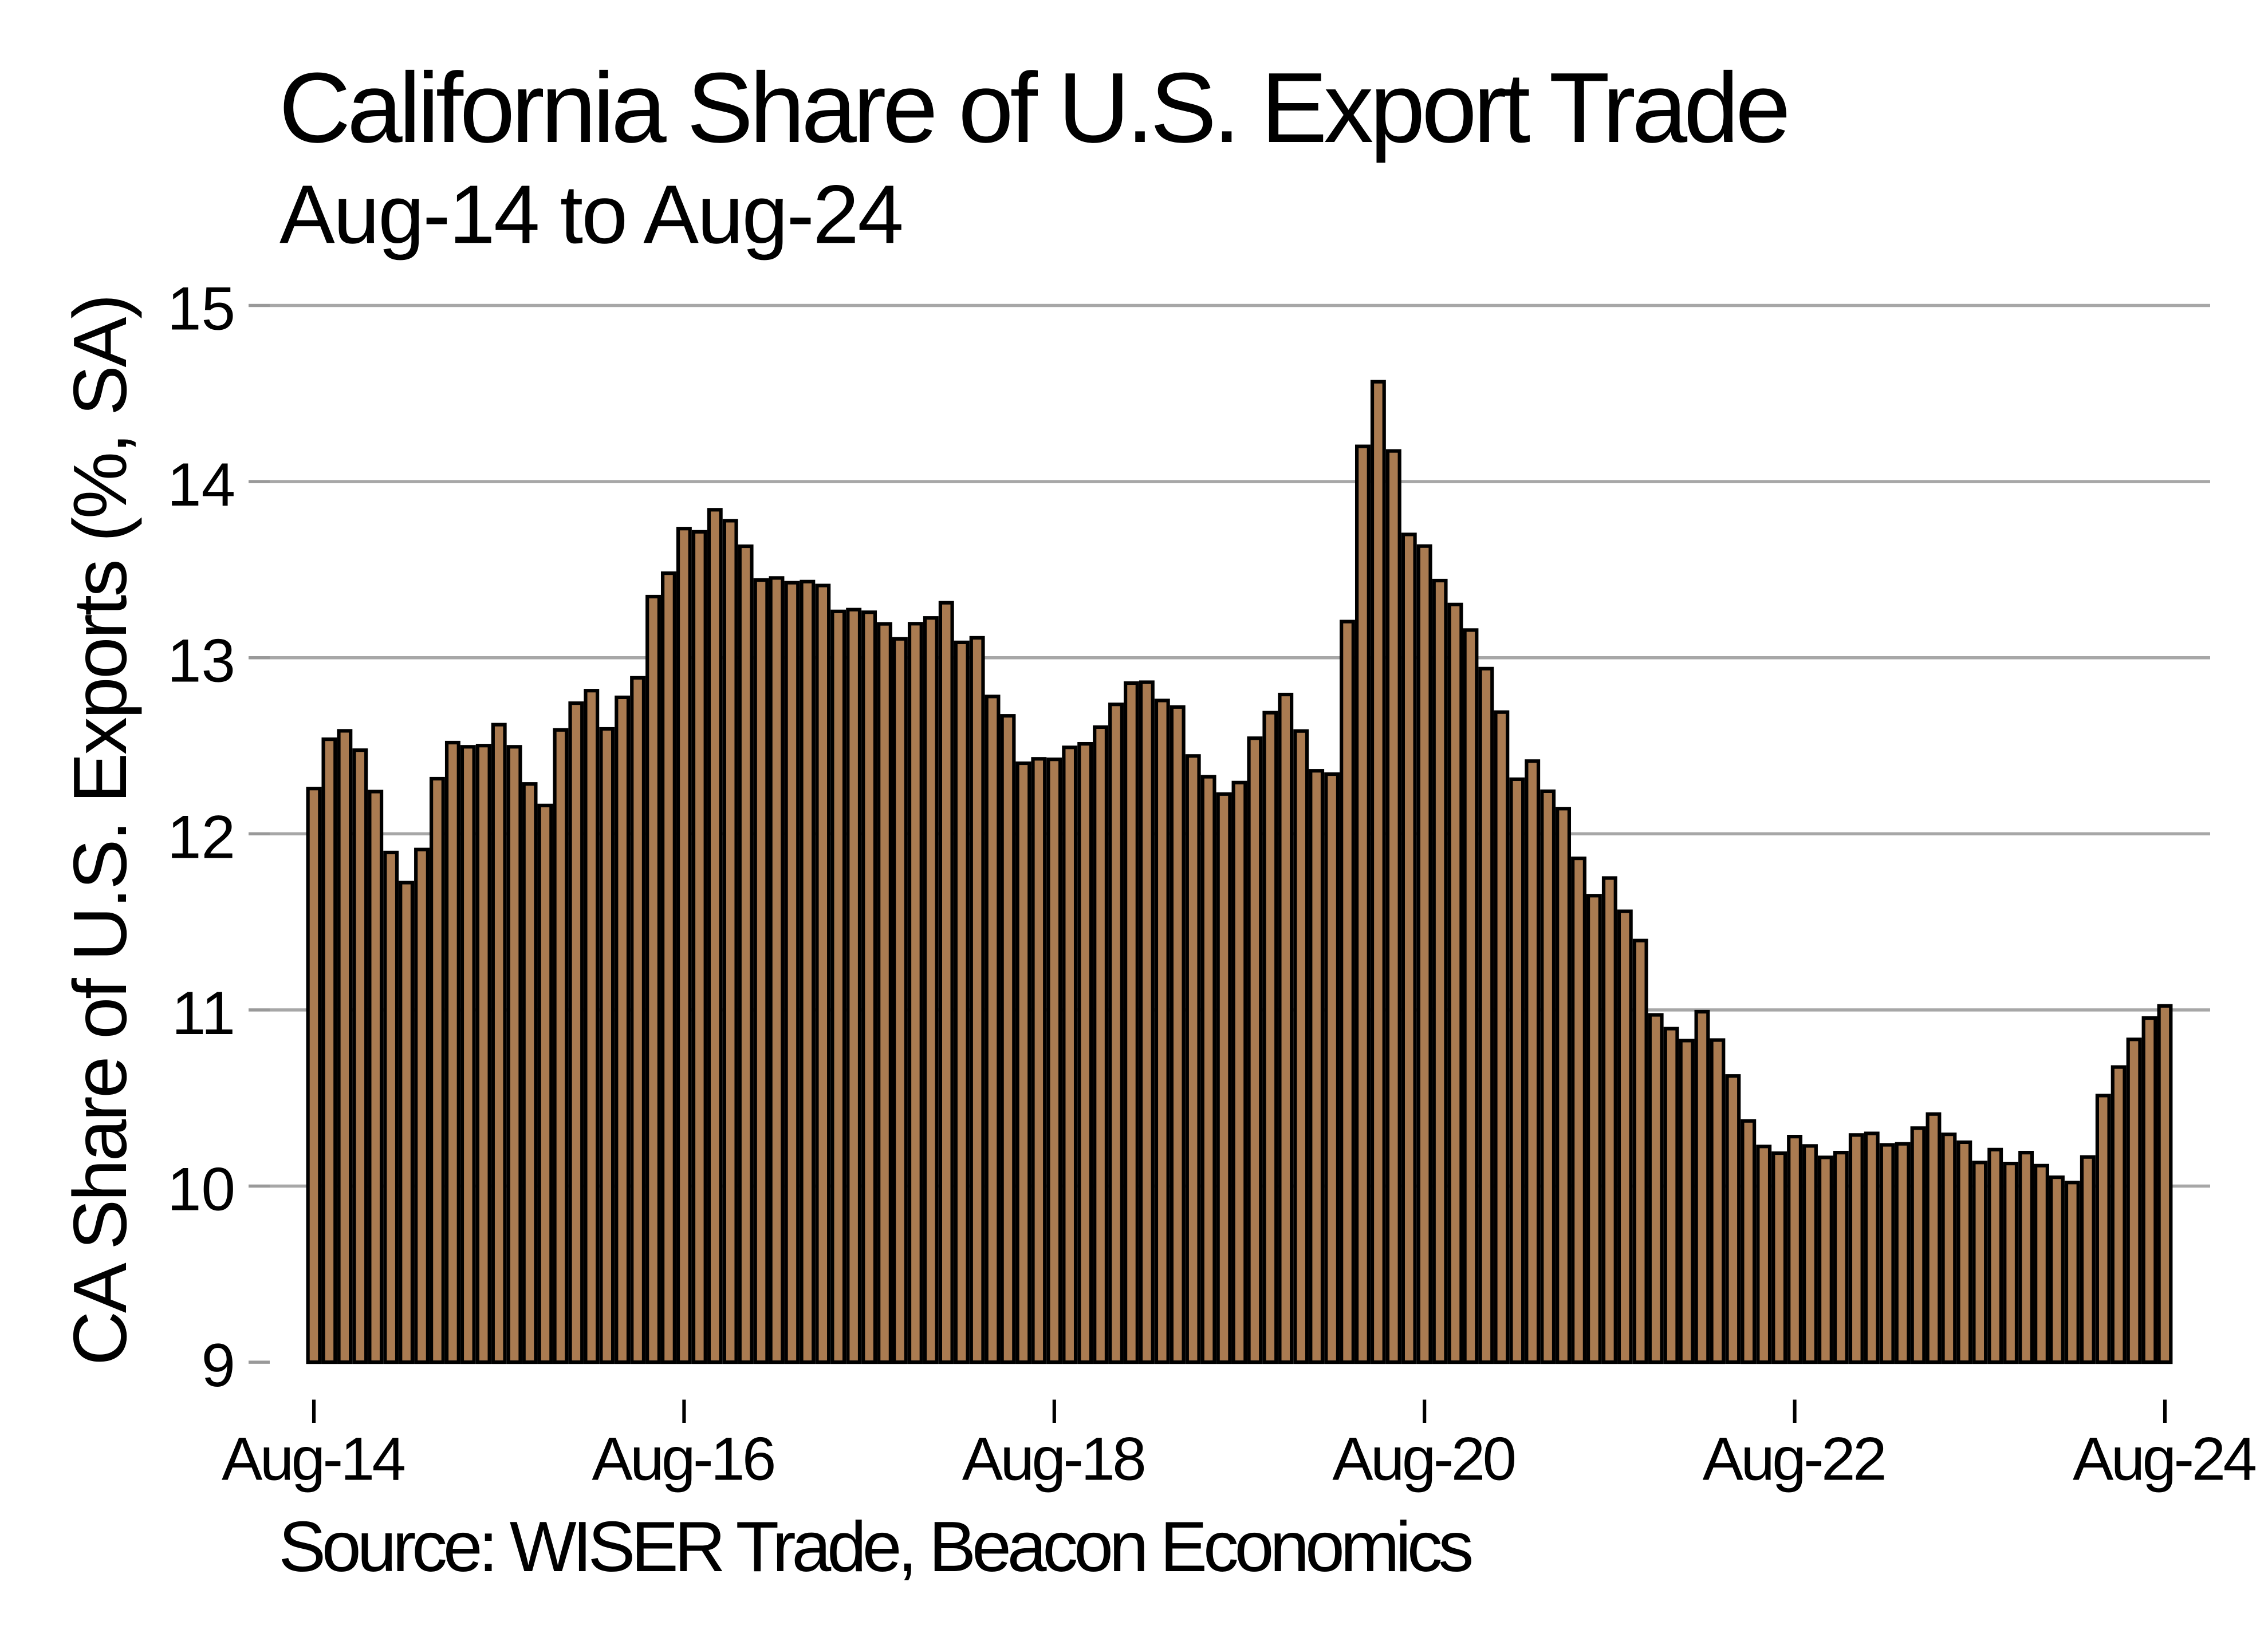 The height and width of the screenshot is (1649, 2268). Describe the element at coordinates (2165, 1459) in the screenshot. I see `svg-text: Aug-24` at that location.